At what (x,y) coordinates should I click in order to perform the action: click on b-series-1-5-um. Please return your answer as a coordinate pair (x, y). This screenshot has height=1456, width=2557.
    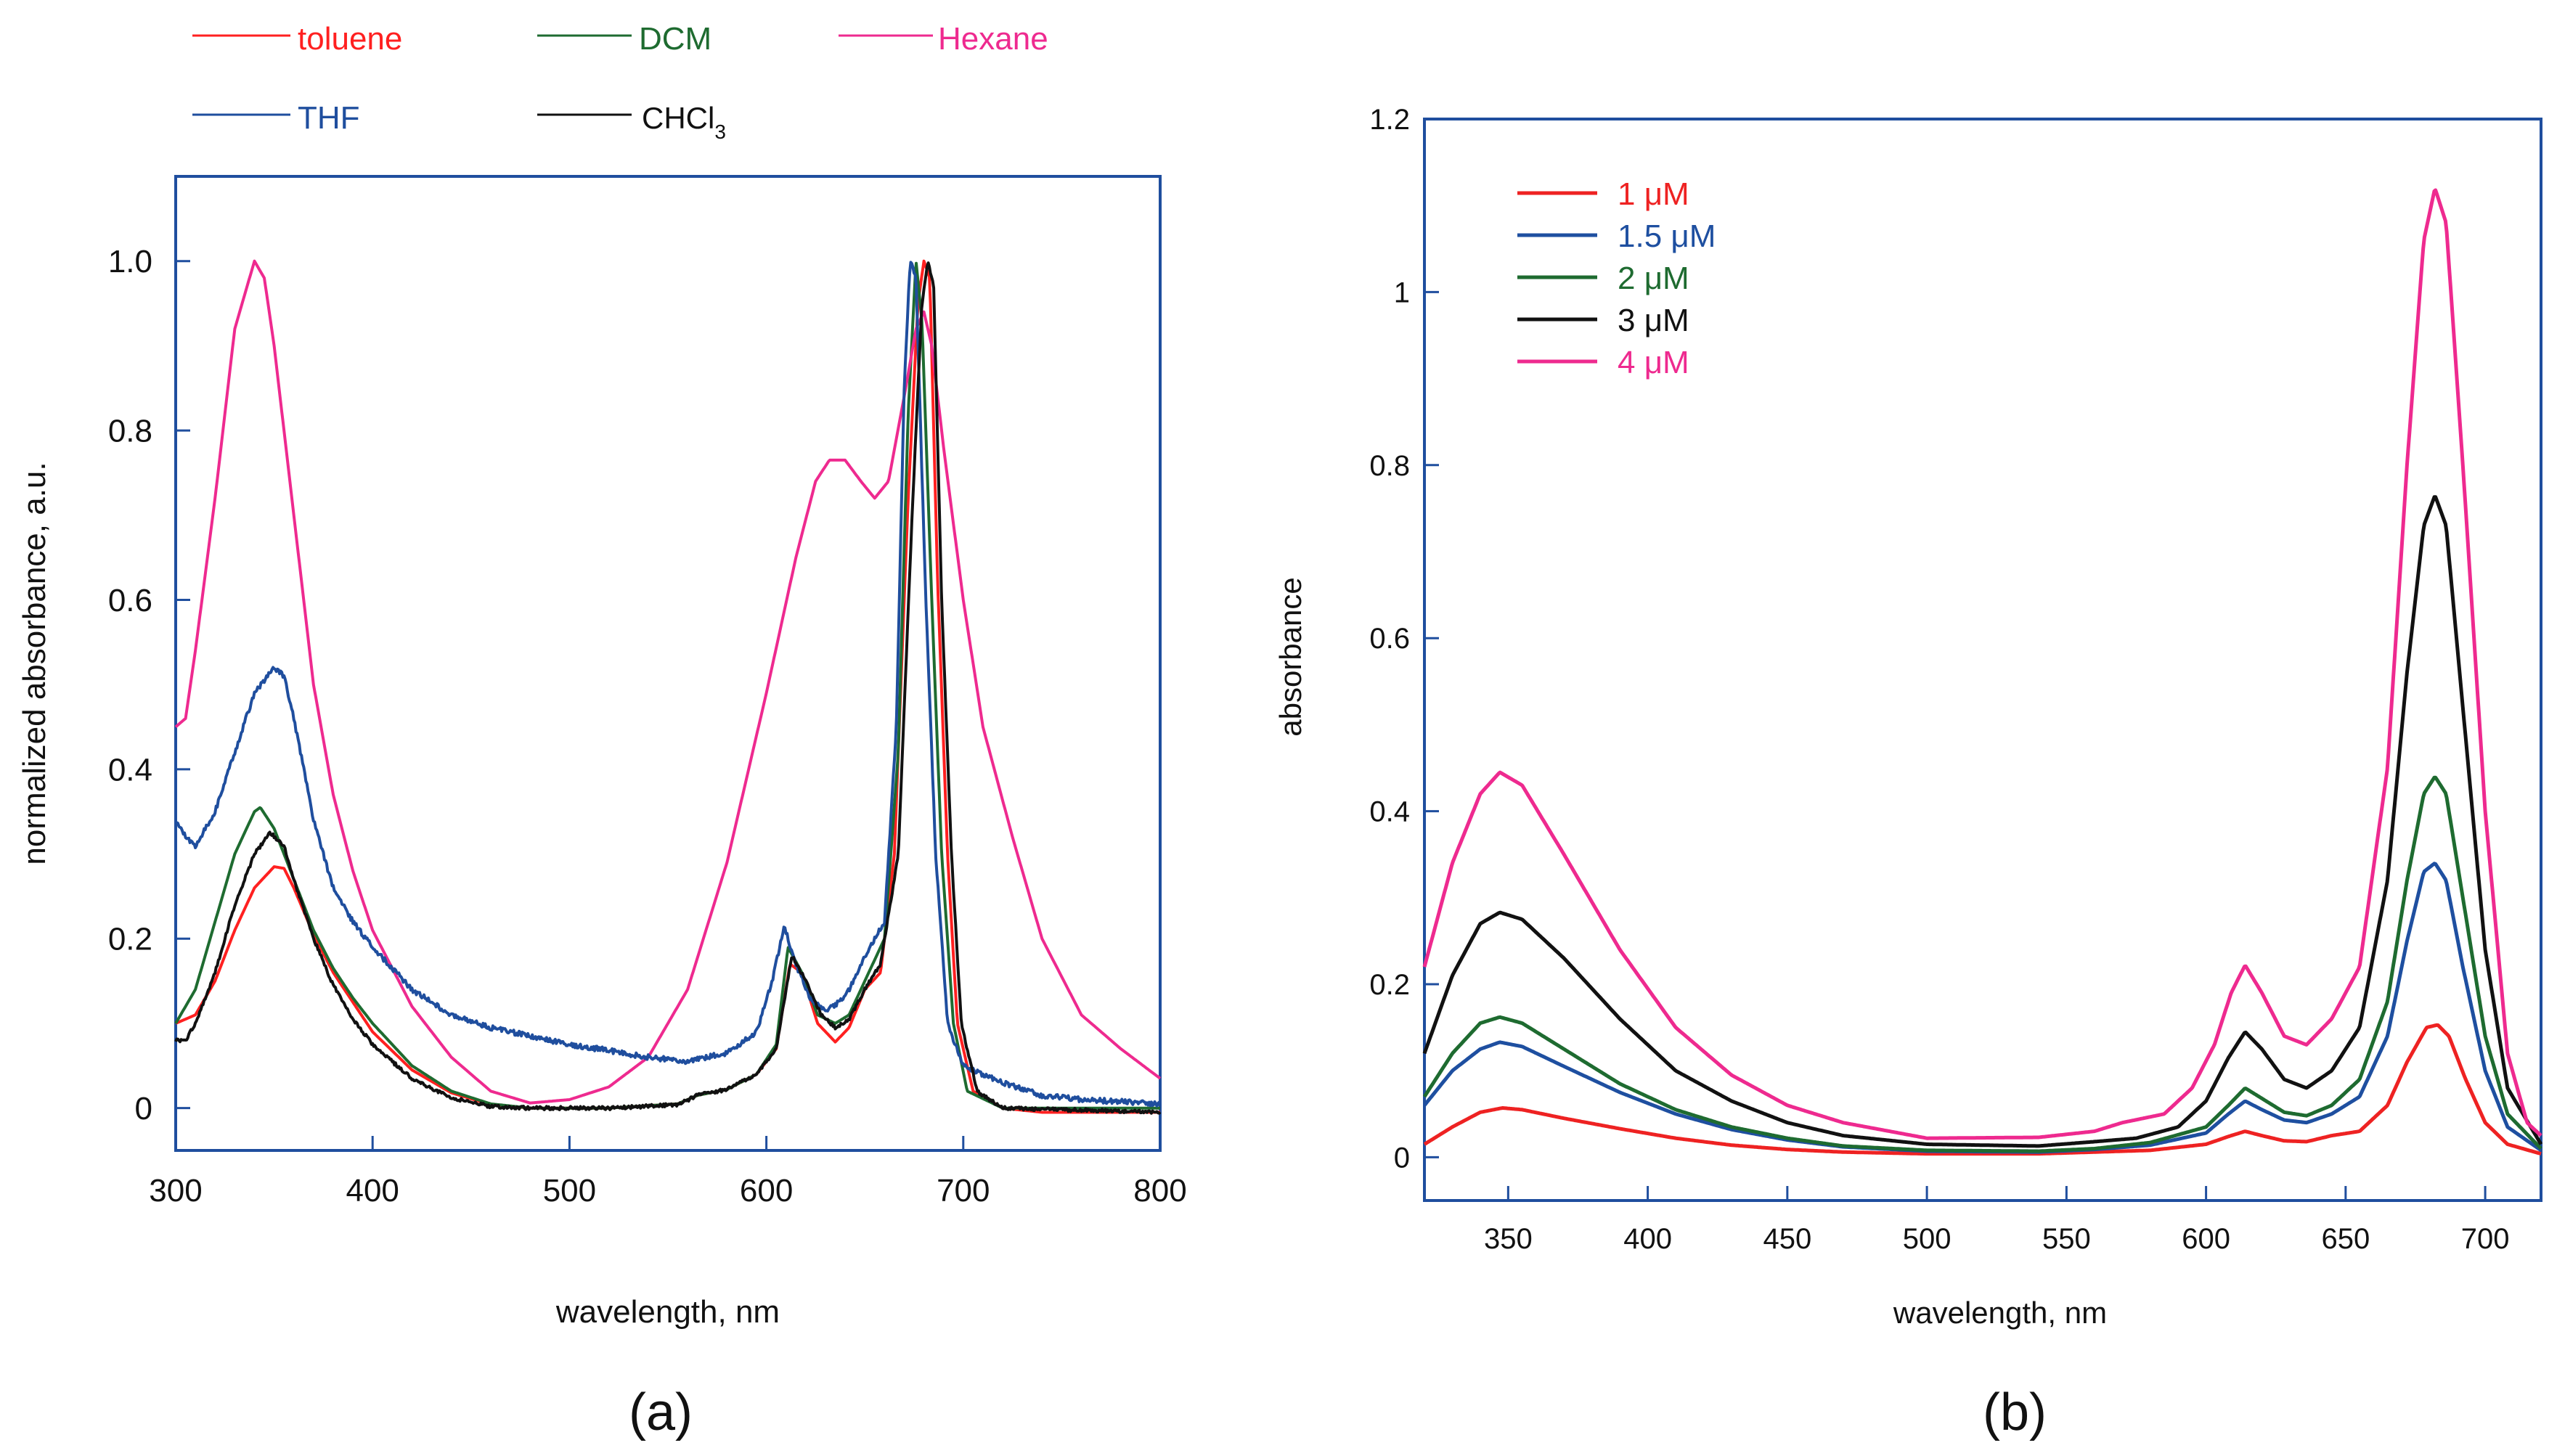
    Looking at the image, I should click on (1982, 1008).